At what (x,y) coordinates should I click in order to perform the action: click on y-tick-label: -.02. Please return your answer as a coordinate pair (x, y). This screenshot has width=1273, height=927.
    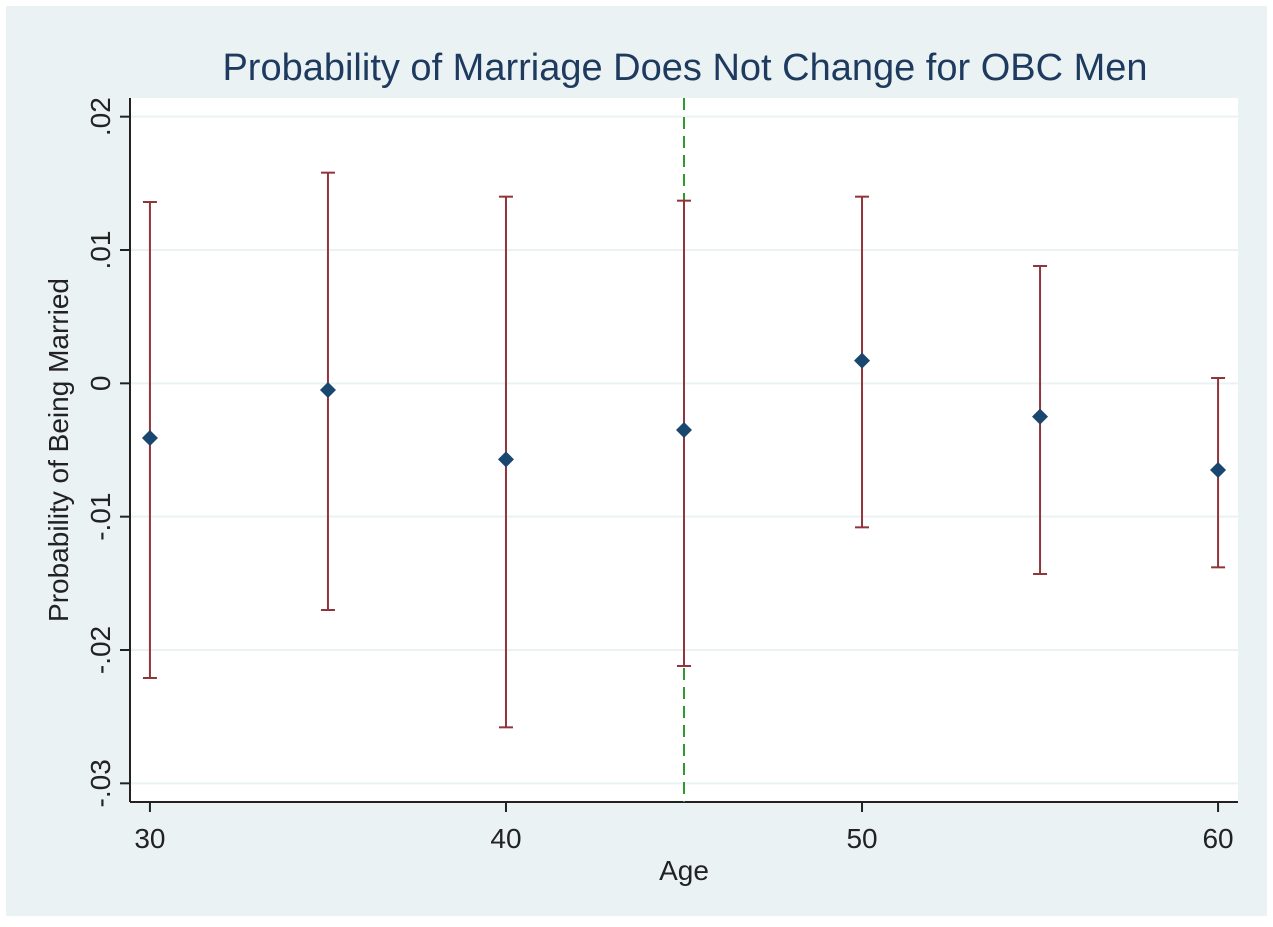
    Looking at the image, I should click on (100, 650).